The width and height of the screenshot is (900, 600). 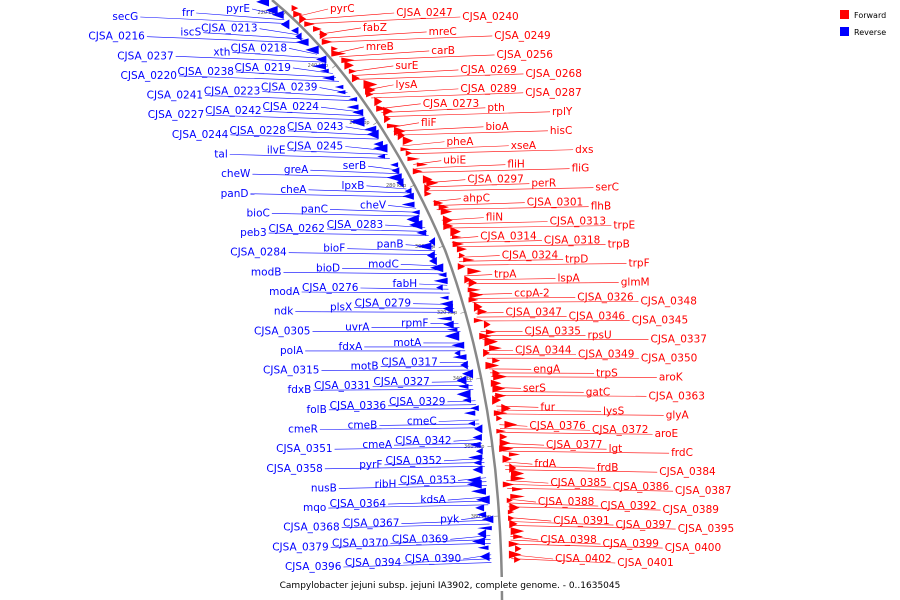 What do you see at coordinates (116, 37) in the screenshot?
I see `reverse-gene-label: CJSA_0216` at bounding box center [116, 37].